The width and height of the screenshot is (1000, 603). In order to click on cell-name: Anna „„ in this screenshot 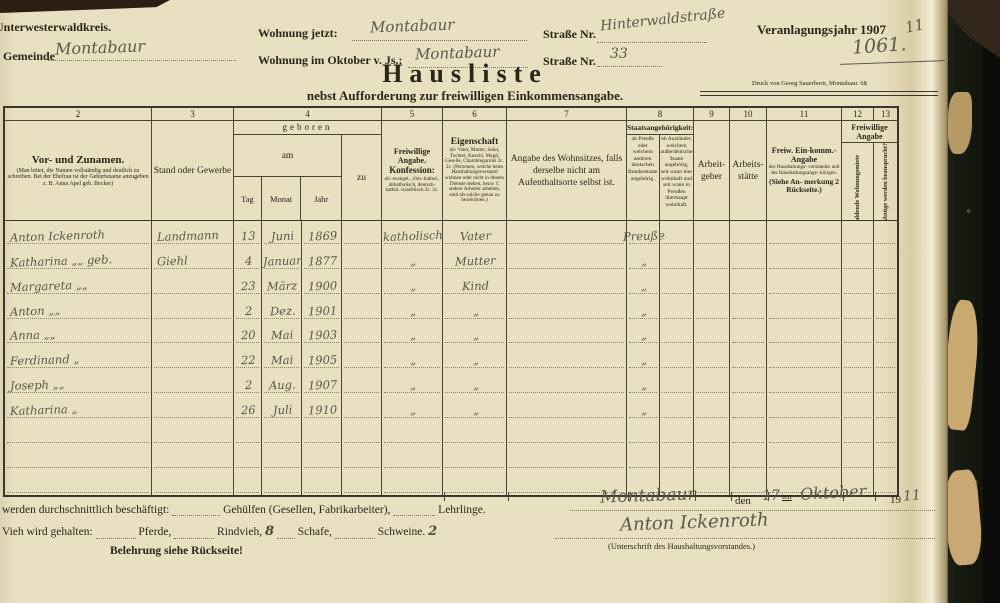, I will do `click(78, 333)`.